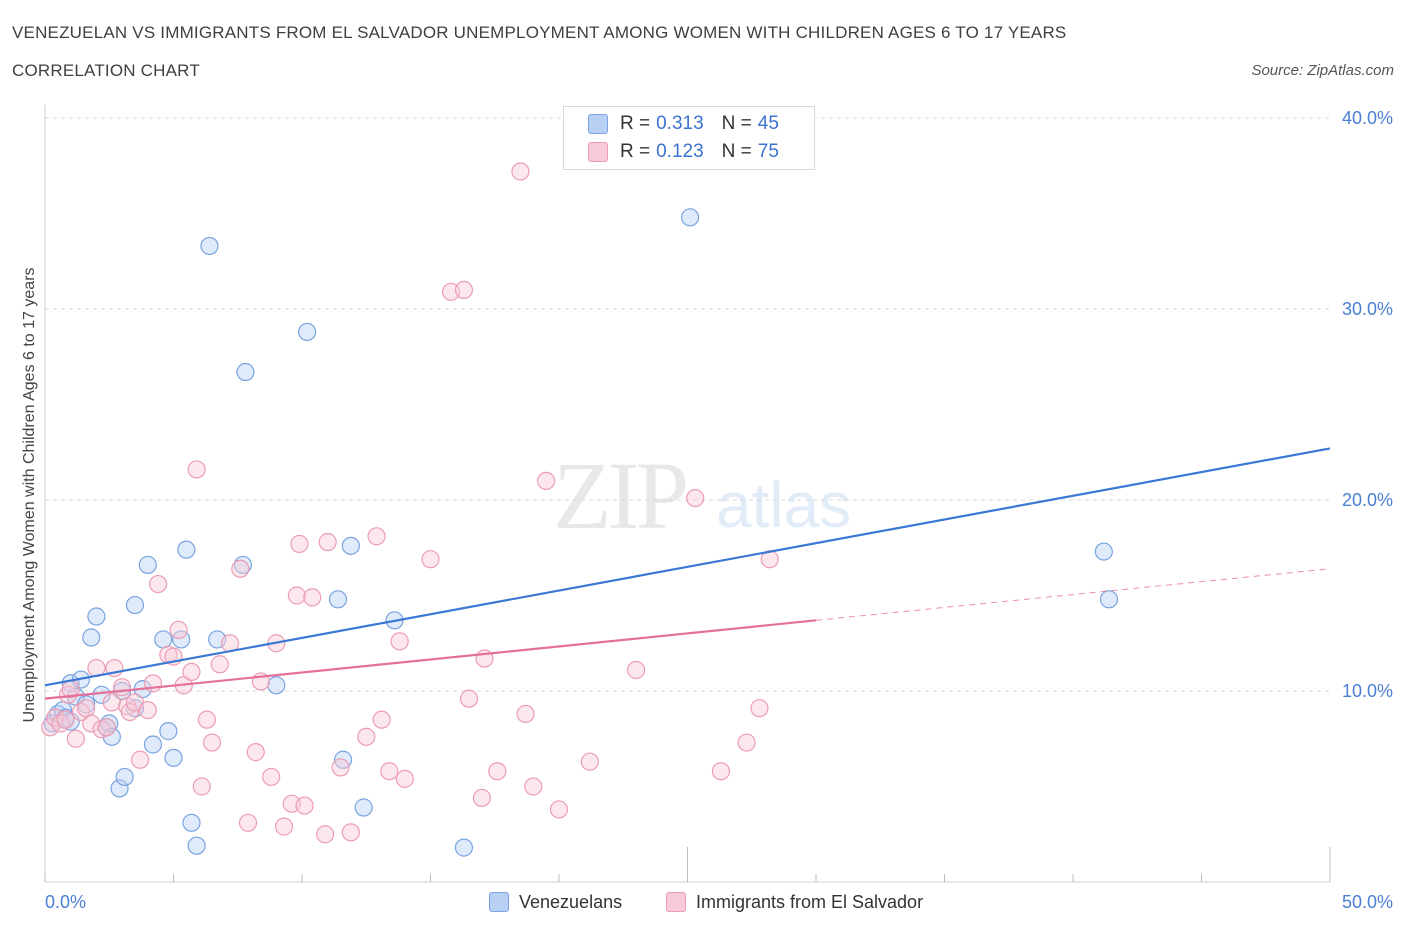 The width and height of the screenshot is (1406, 930). Describe the element at coordinates (689, 138) in the screenshot. I see `stats-legend: R = 0.313 N = 45 R = 0.123 N = 75` at that location.